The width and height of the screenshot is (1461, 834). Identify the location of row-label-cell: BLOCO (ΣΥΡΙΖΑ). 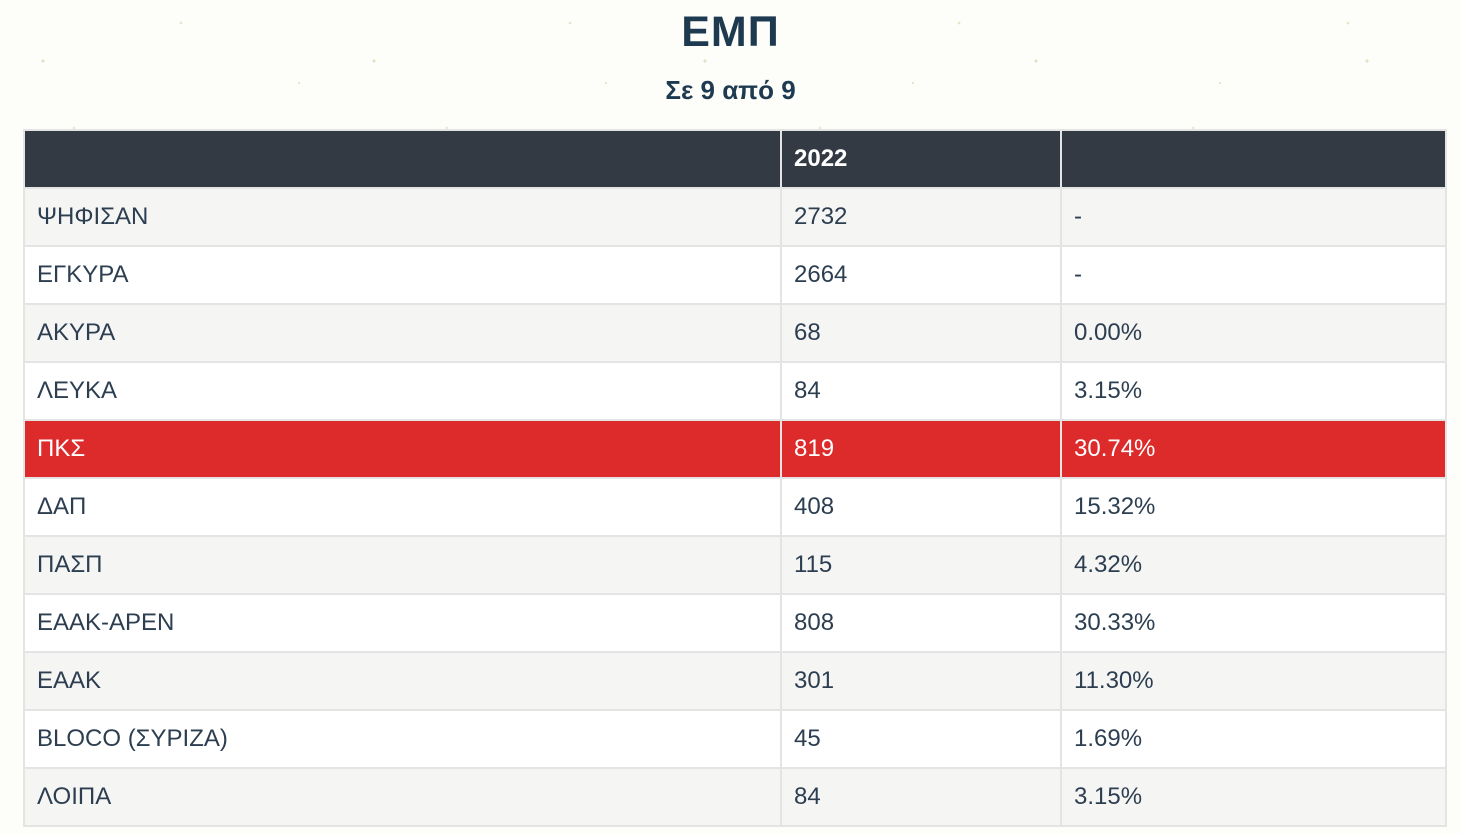
(402, 739).